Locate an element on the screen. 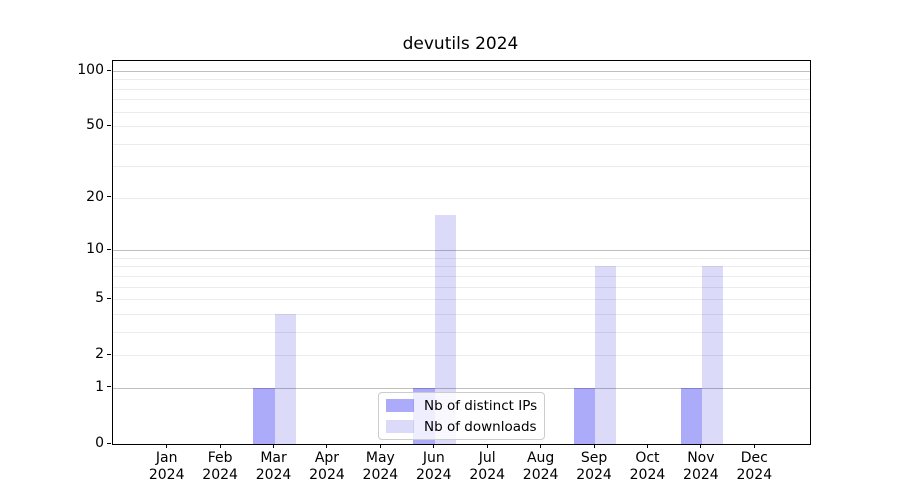 Image resolution: width=900 pixels, height=500 pixels. x-tick-label: Jul 2024 is located at coordinates (487, 467).